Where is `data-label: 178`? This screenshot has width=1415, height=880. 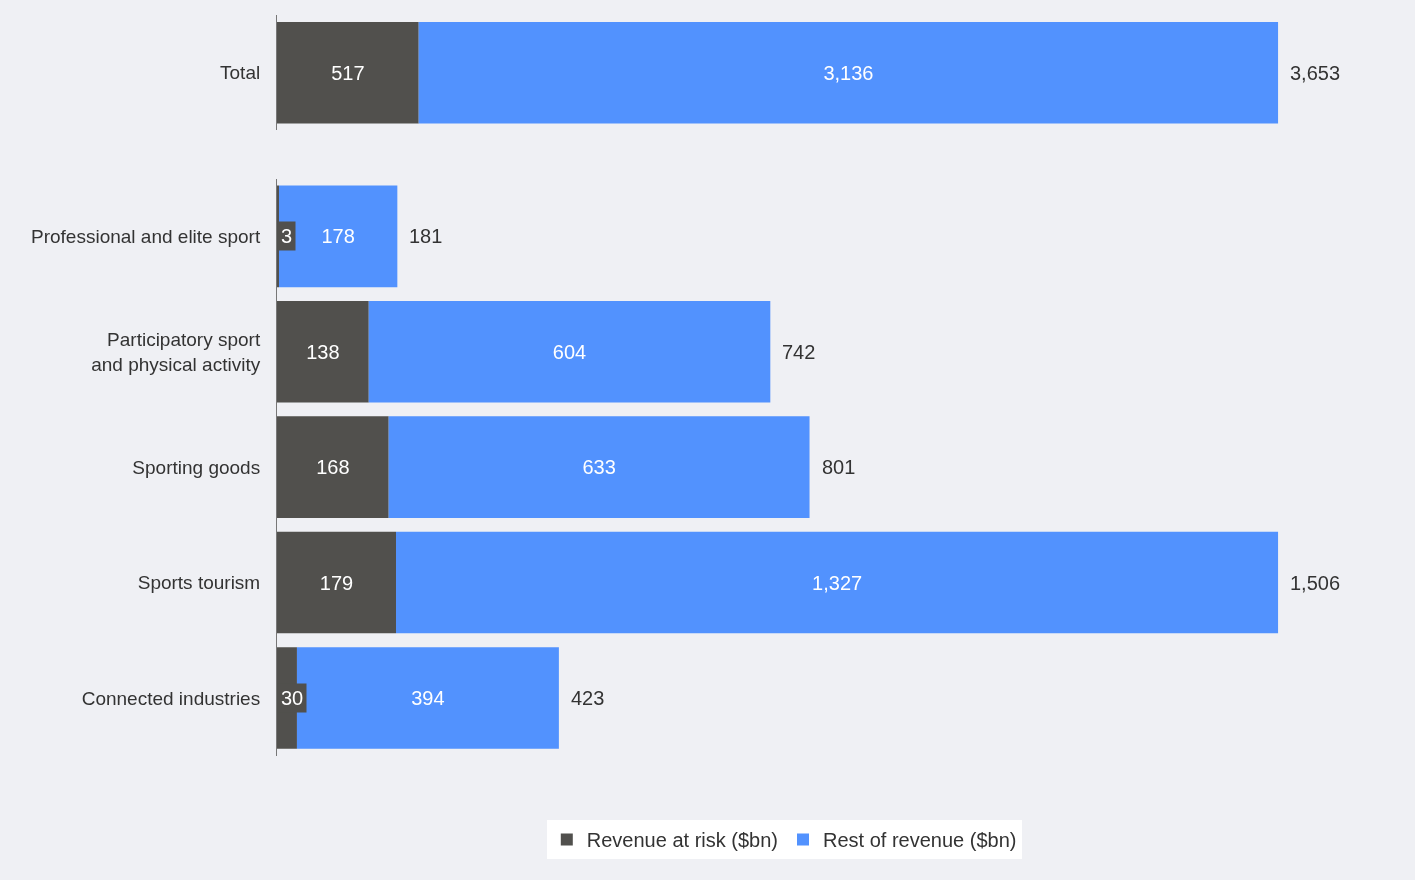
data-label: 178 is located at coordinates (338, 236).